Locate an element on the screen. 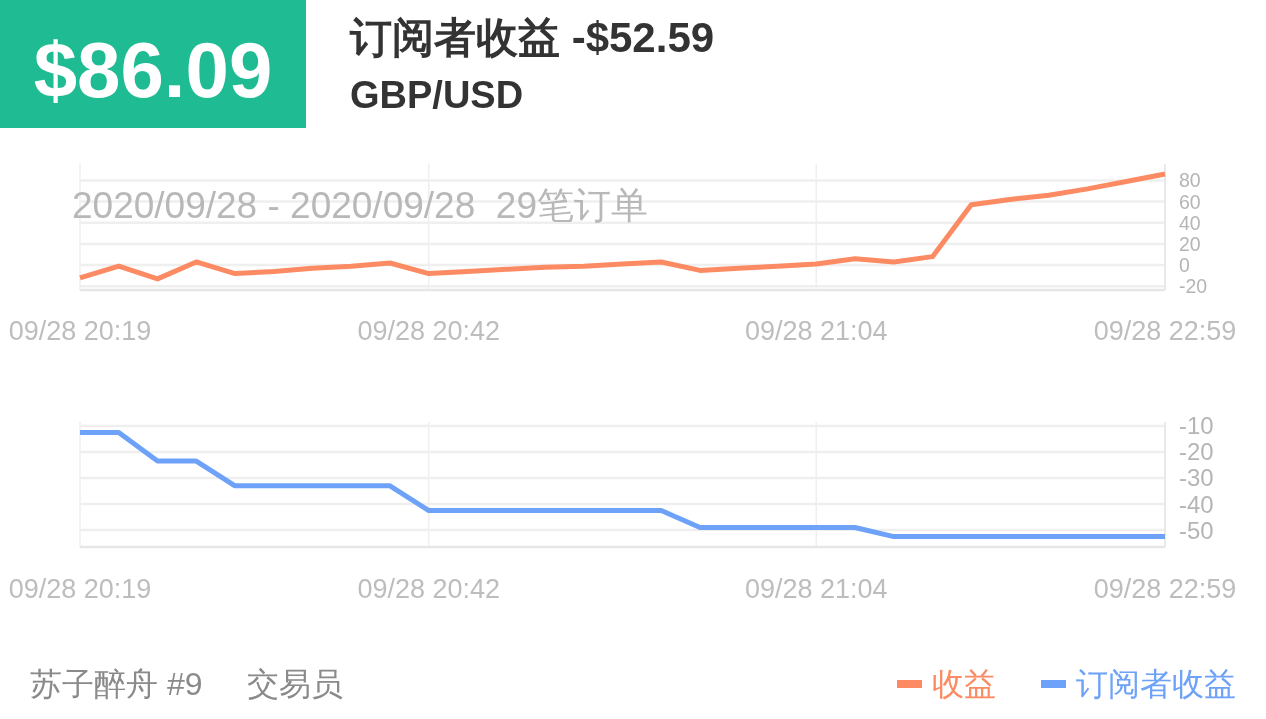  y-tick-label: -40 is located at coordinates (1196, 504).